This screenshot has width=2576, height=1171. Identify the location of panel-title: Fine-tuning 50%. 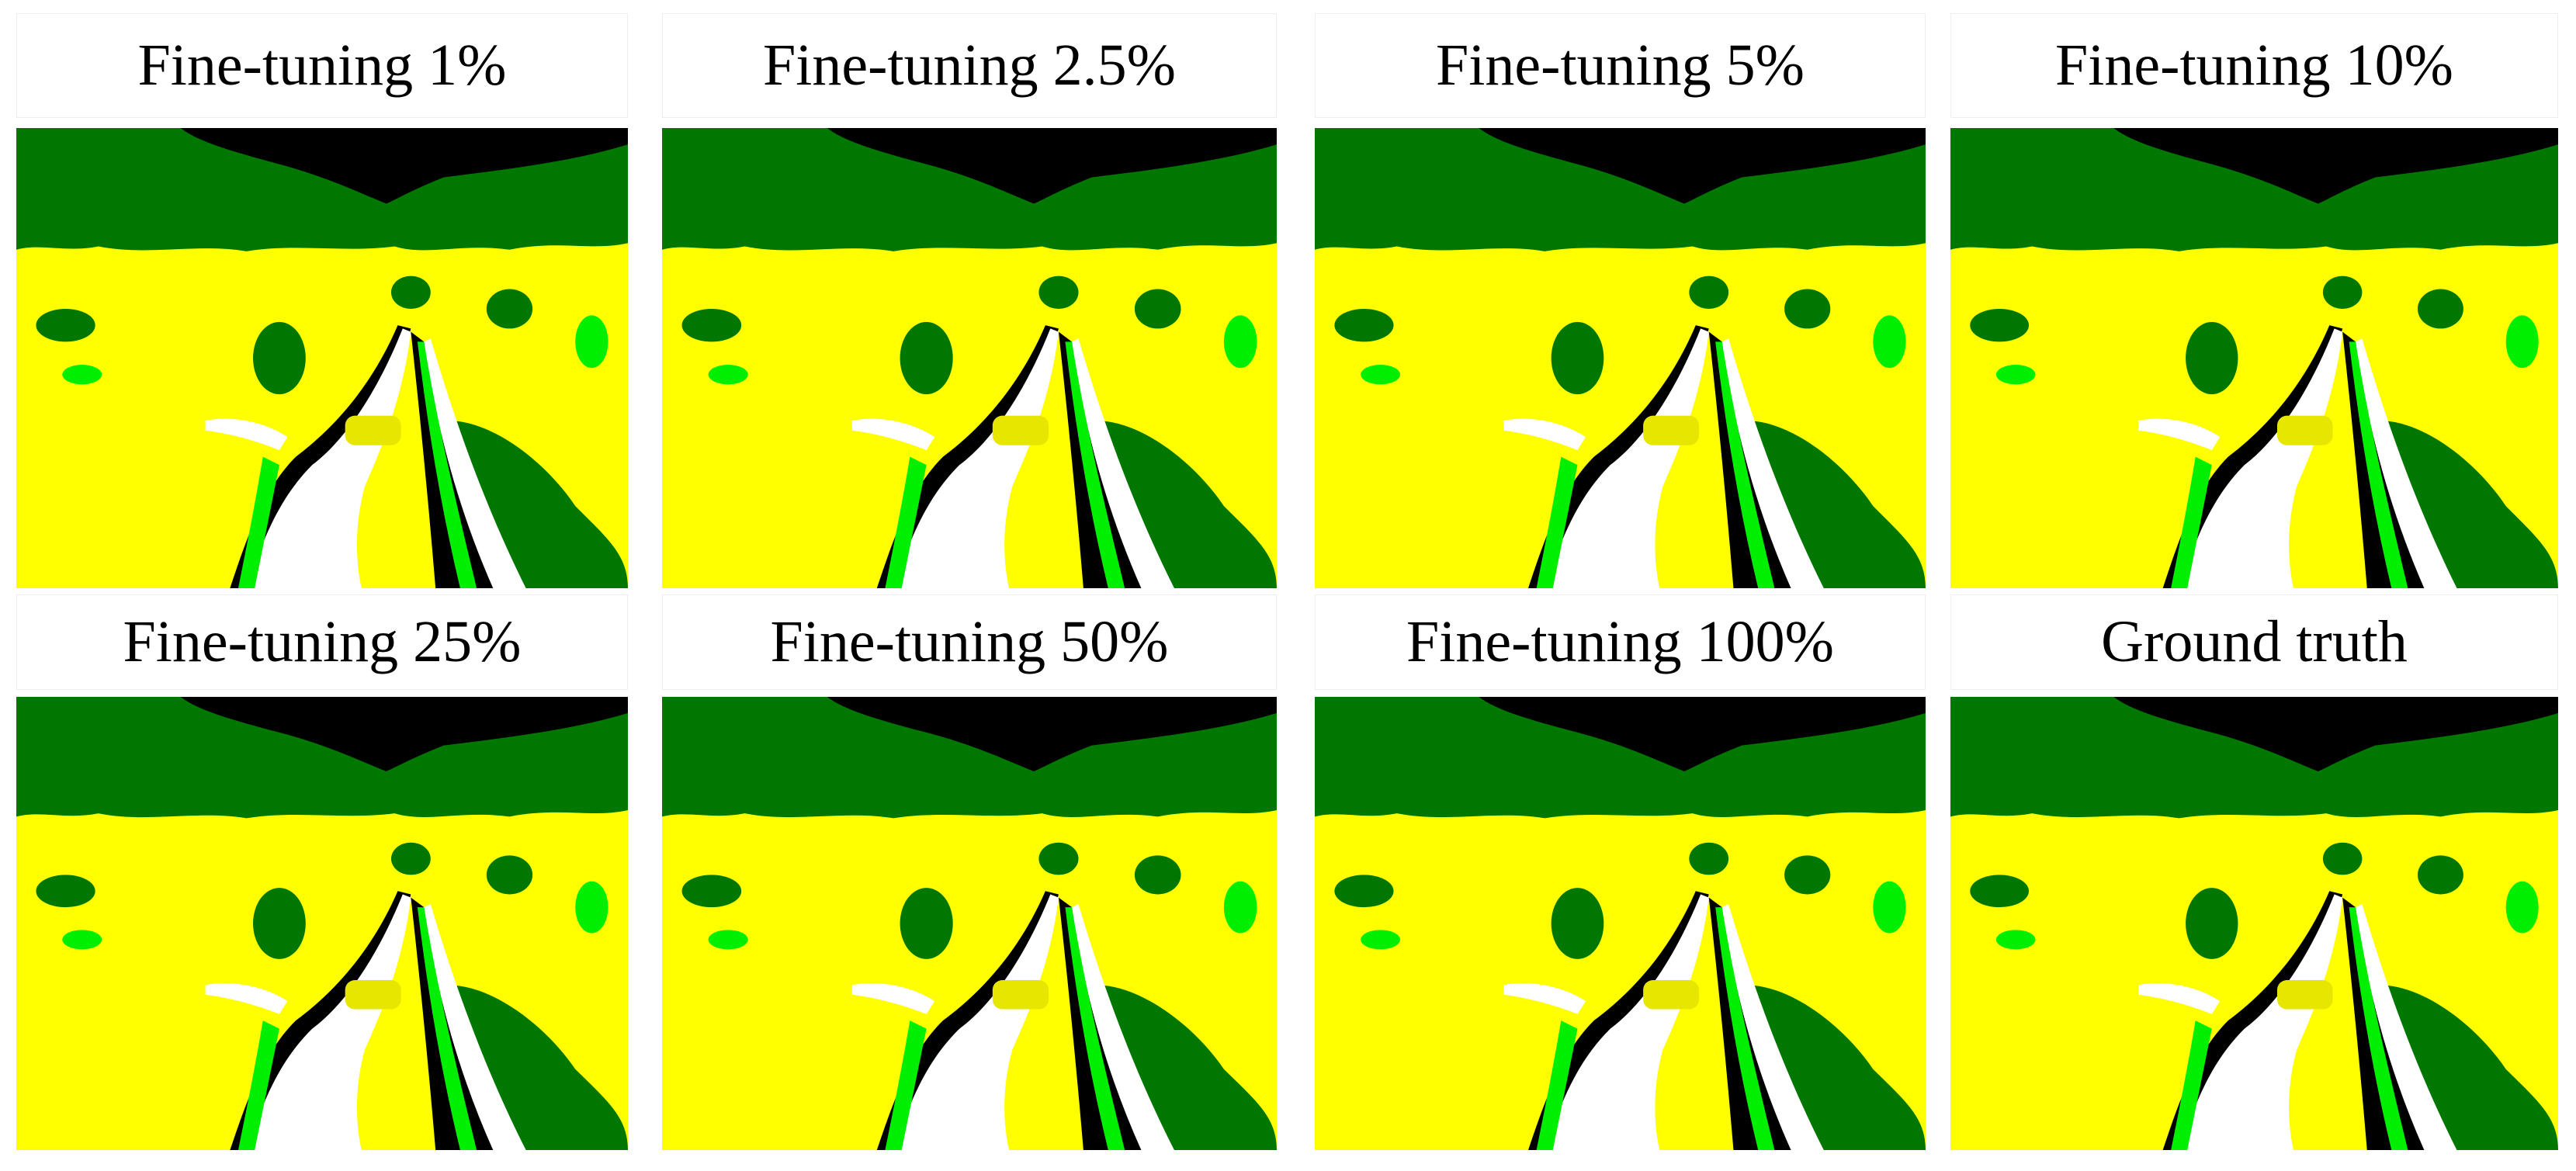
(969, 642).